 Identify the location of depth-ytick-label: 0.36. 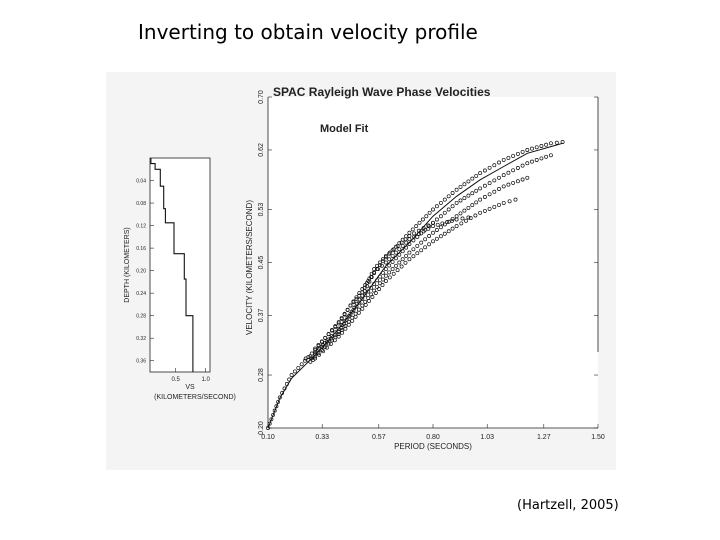
(141, 362).